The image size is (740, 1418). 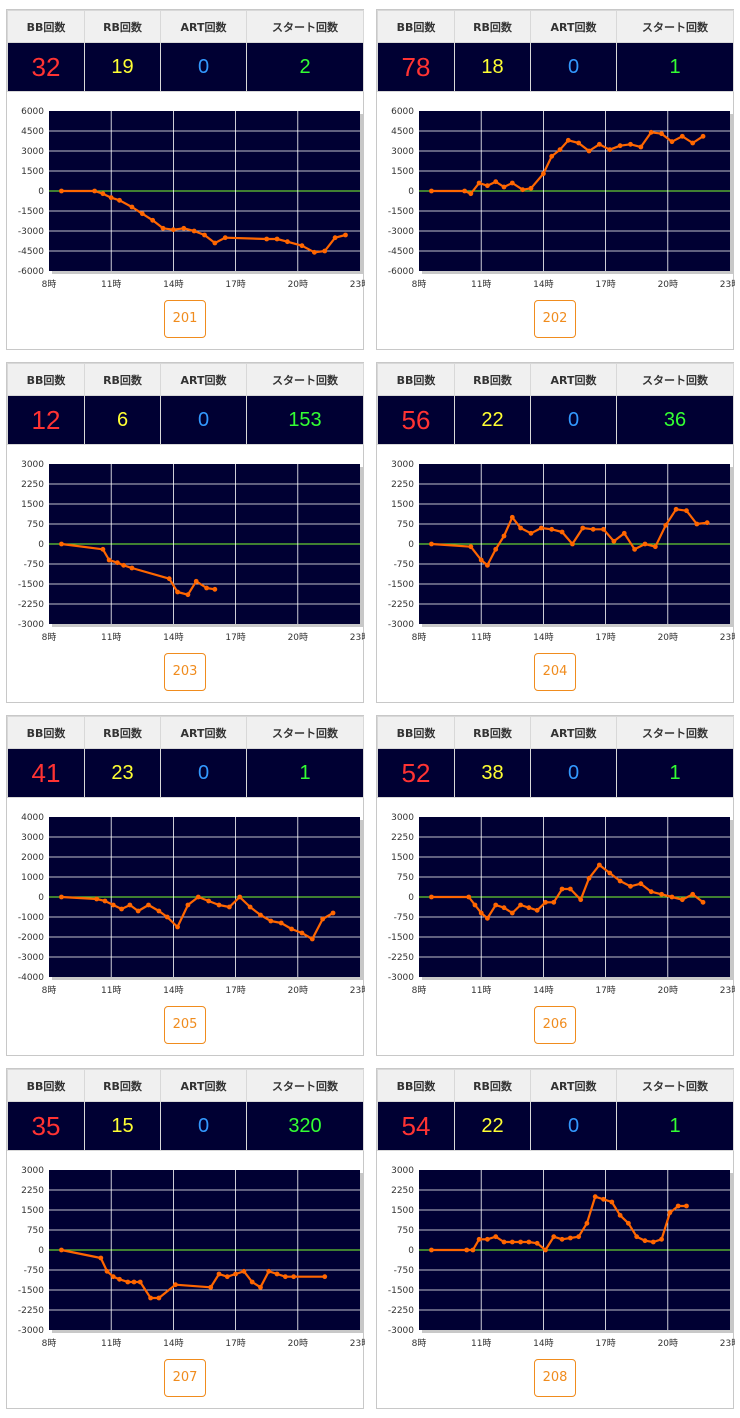 What do you see at coordinates (555, 319) in the screenshot?
I see `machine-number-button: 202` at bounding box center [555, 319].